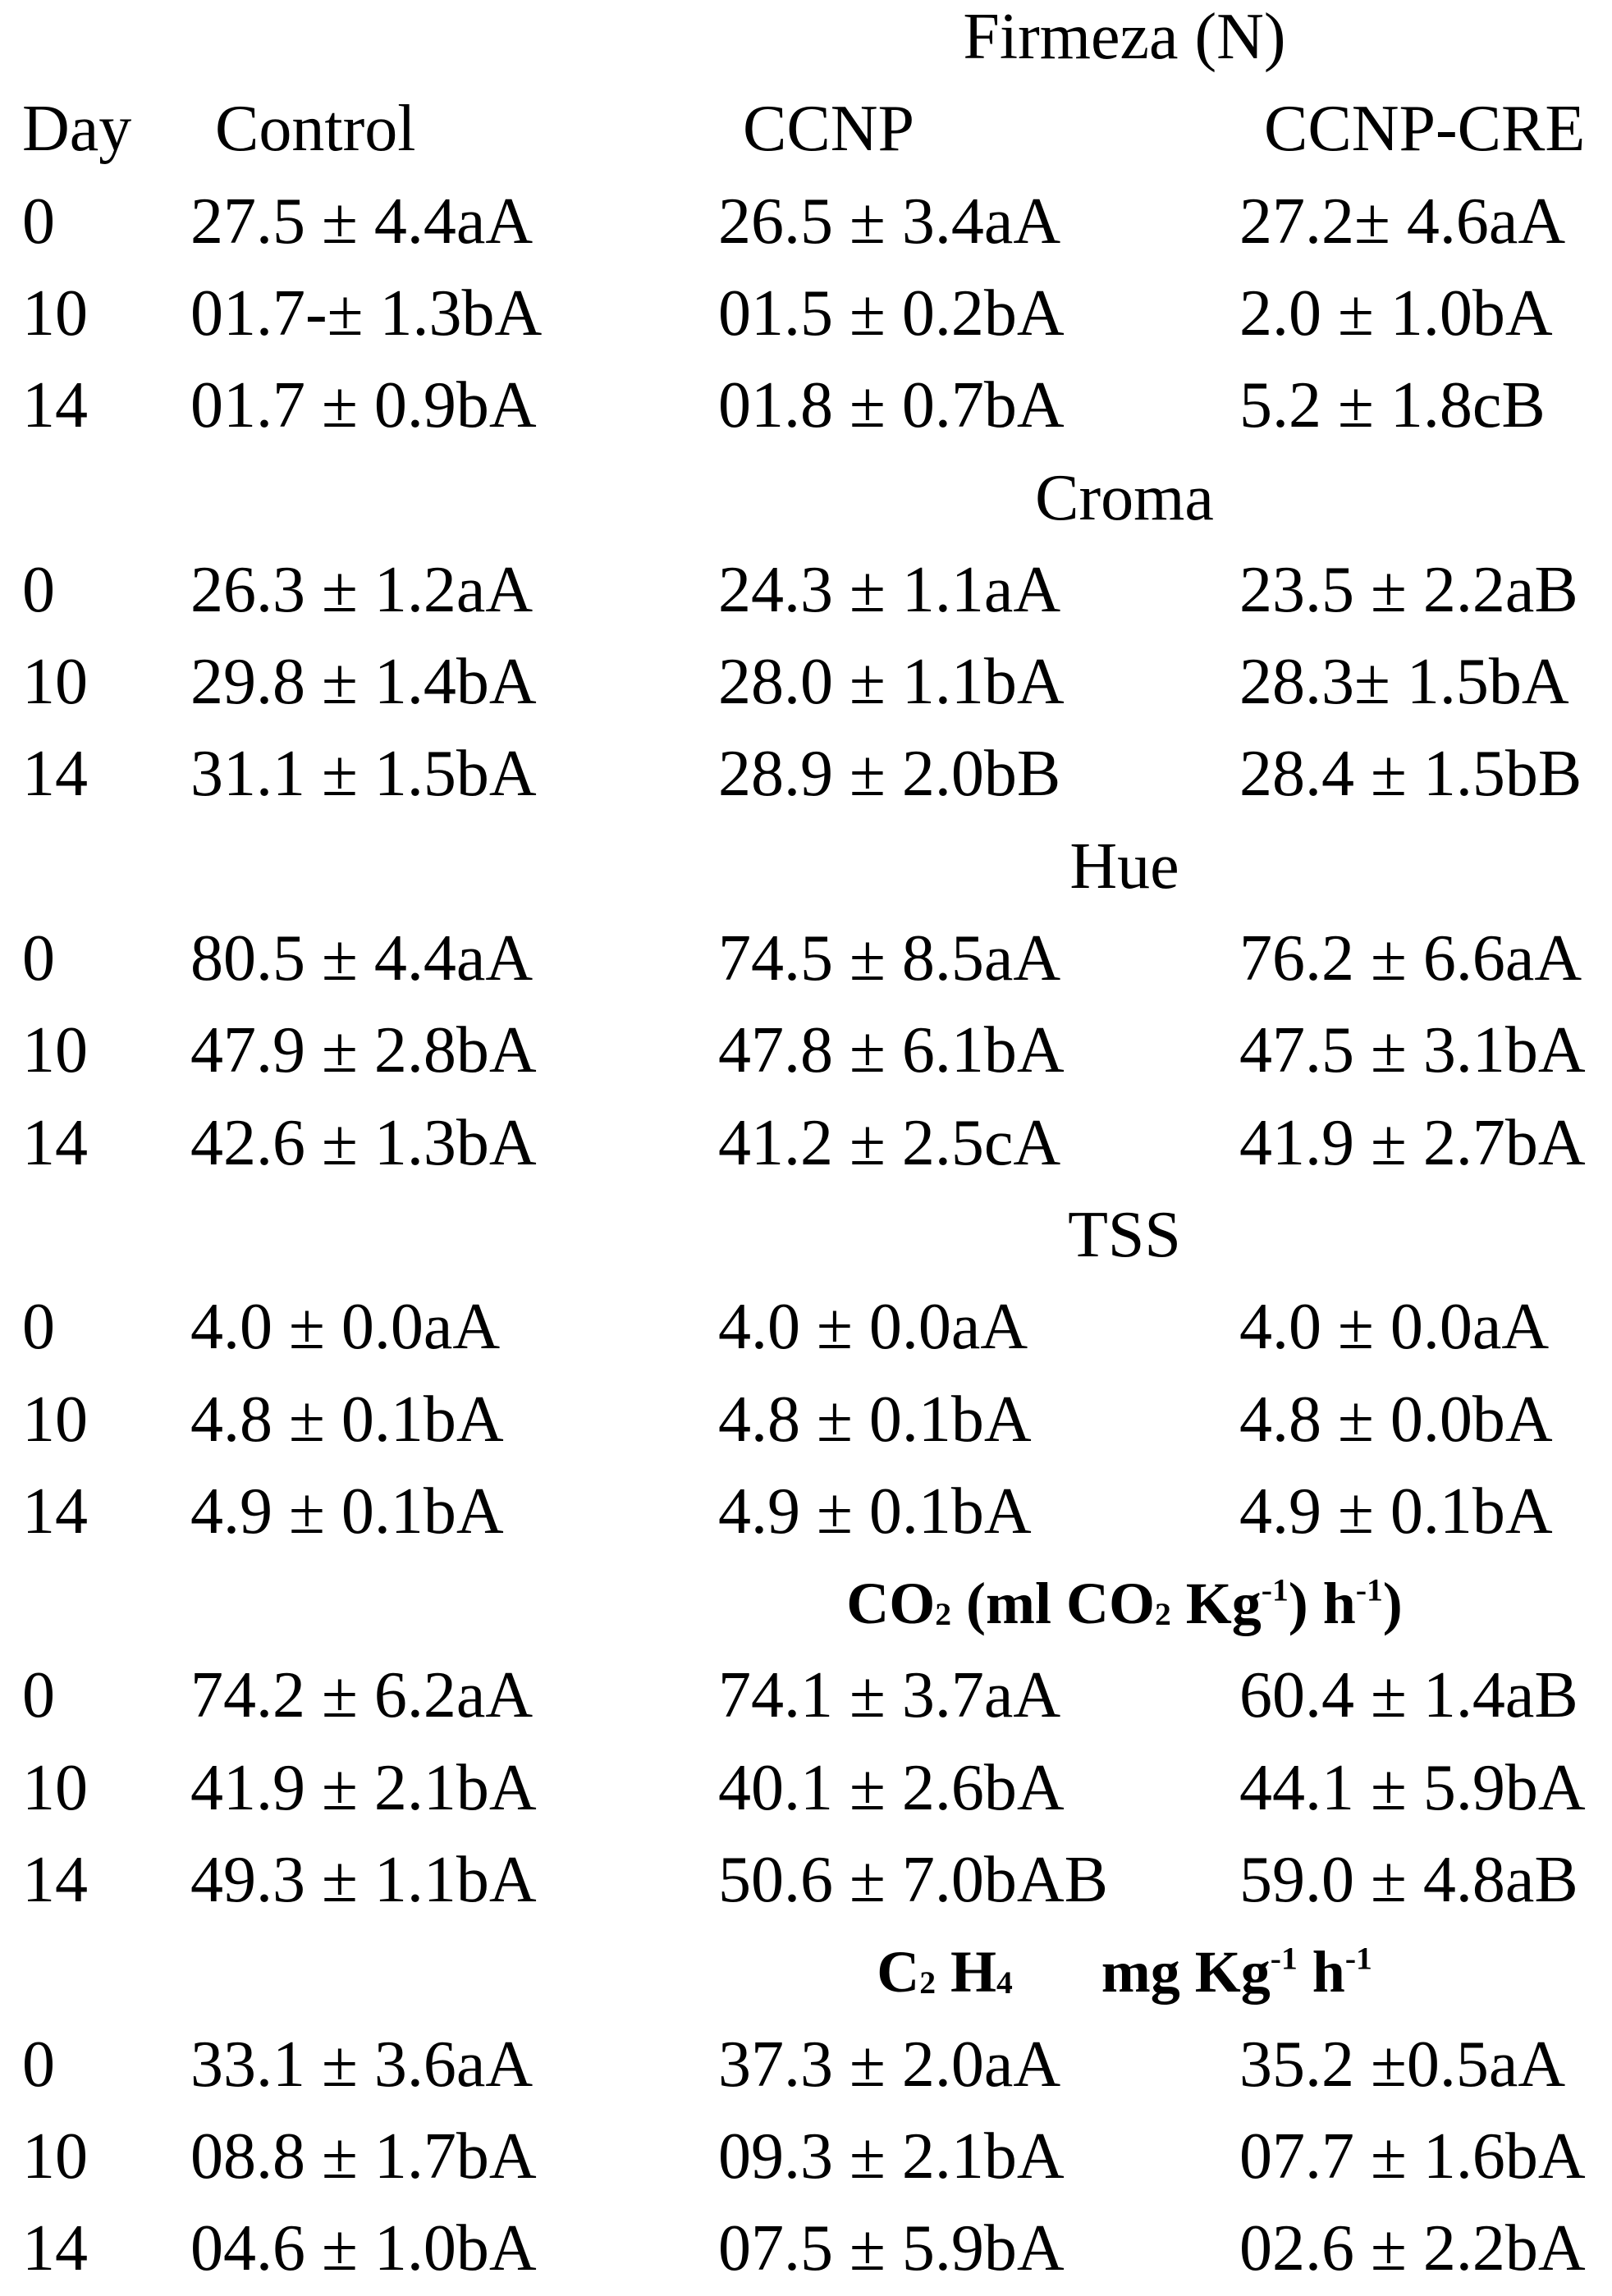 This screenshot has height=2296, width=1612. What do you see at coordinates (367, 313) in the screenshot?
I see `value-cell: 01.7-± 1.3bA` at bounding box center [367, 313].